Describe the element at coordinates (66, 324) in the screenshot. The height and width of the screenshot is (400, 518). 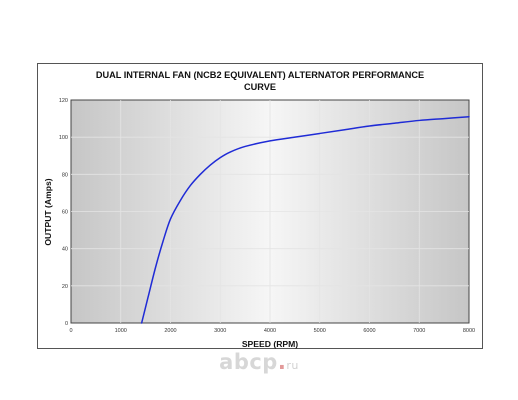
I see `y-tick-label: 0` at that location.